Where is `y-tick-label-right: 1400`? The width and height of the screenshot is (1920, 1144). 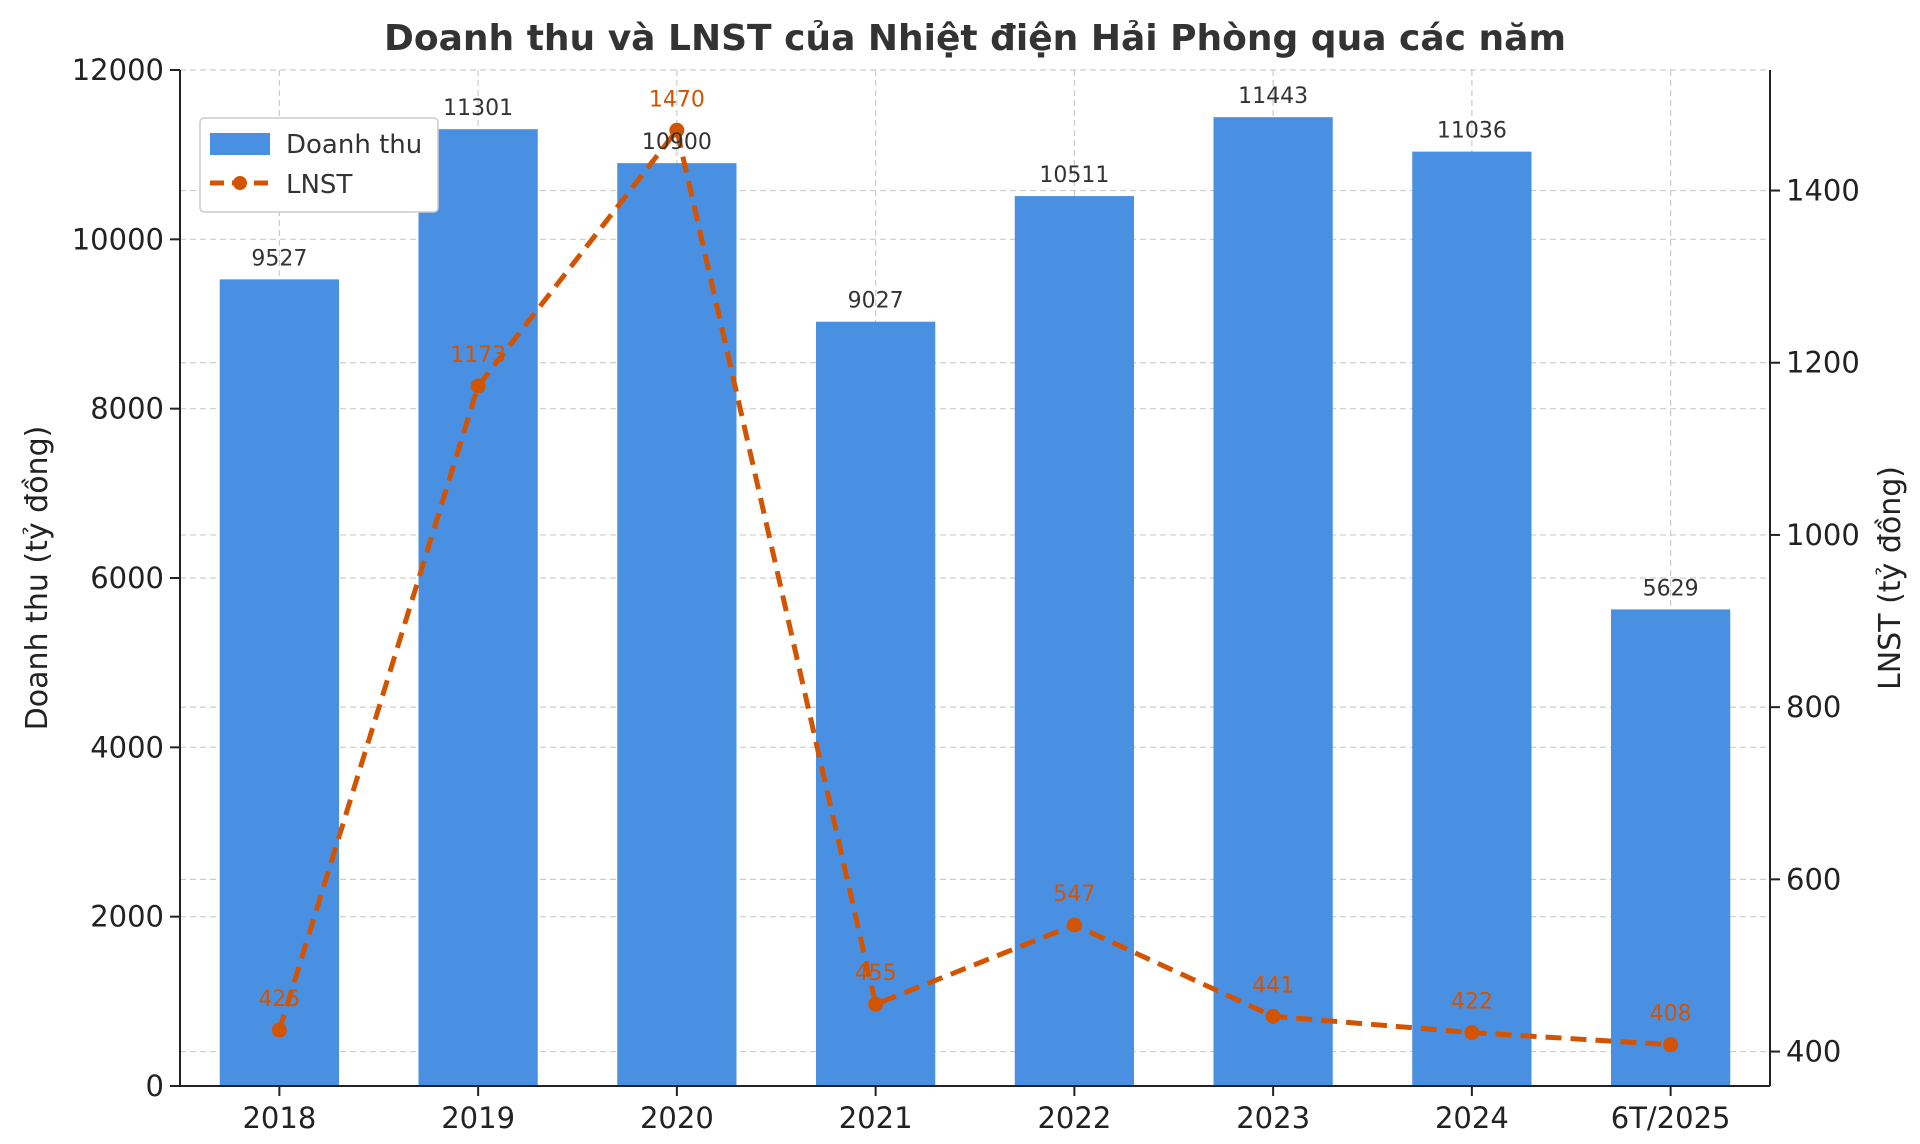 y-tick-label-right: 1400 is located at coordinates (1823, 191).